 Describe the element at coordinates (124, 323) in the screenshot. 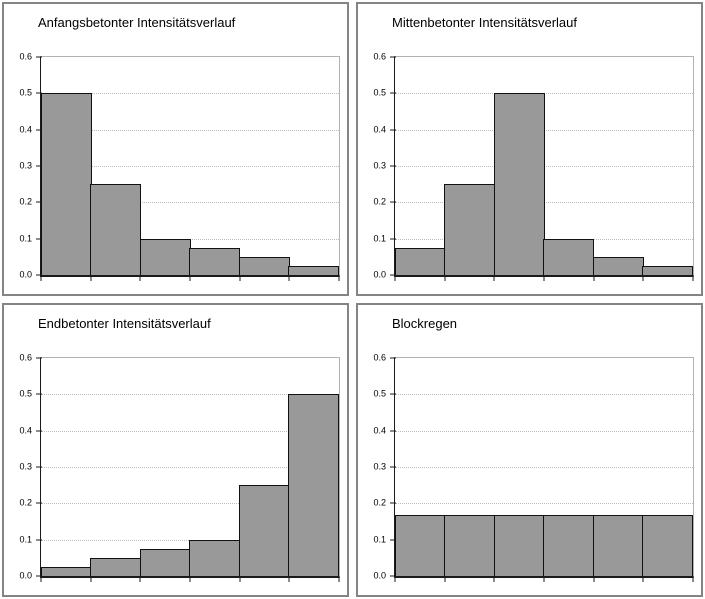

I see `chart-title: Endbetonter Intensitätsverlauf` at that location.